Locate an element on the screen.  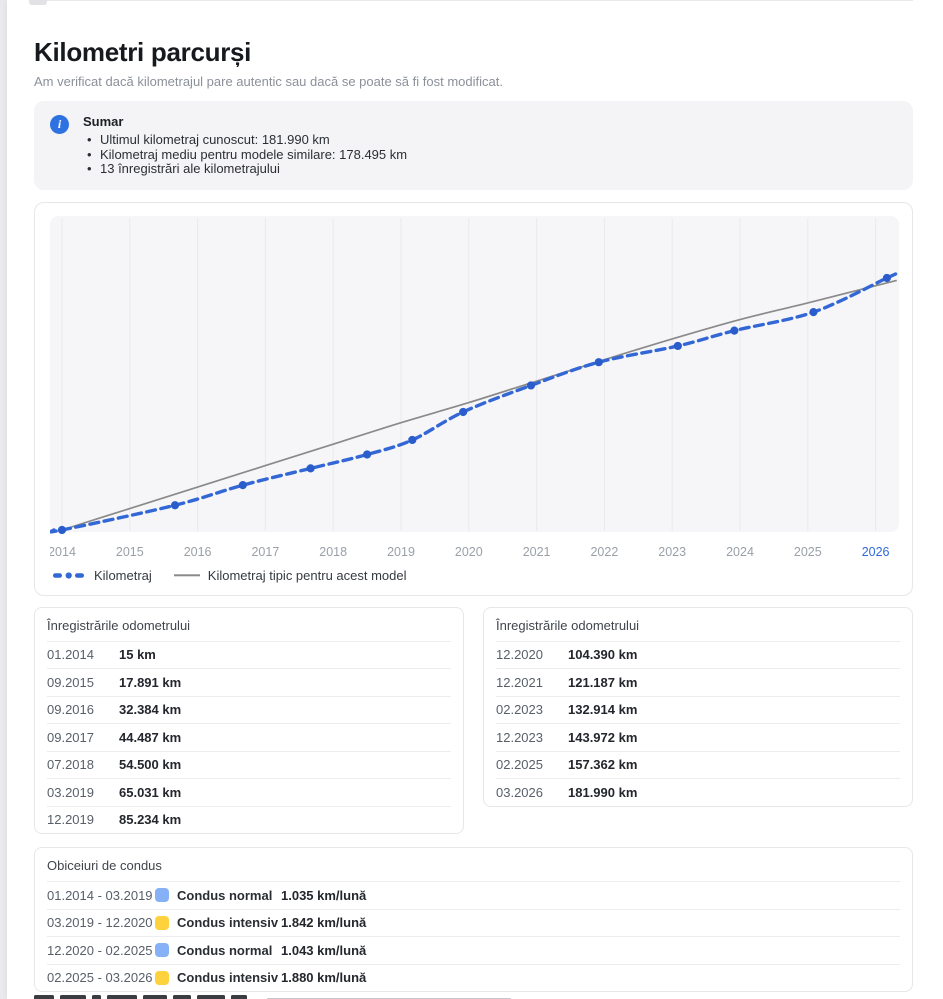
record-date: 02.2025 is located at coordinates (519, 765).